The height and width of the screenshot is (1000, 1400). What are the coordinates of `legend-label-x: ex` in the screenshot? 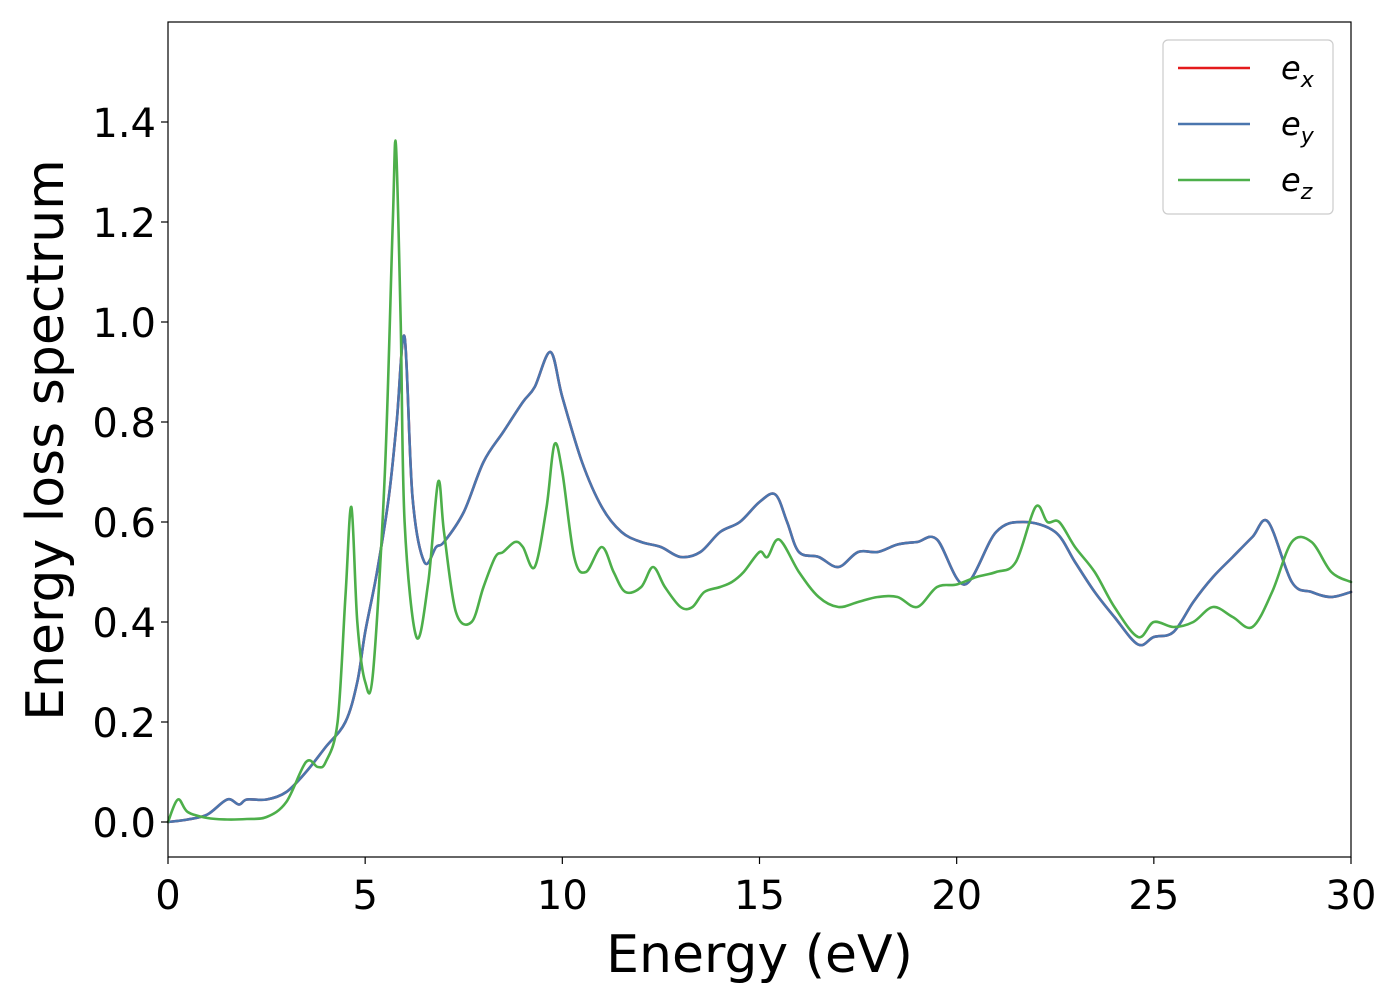 It's located at (1298, 71).